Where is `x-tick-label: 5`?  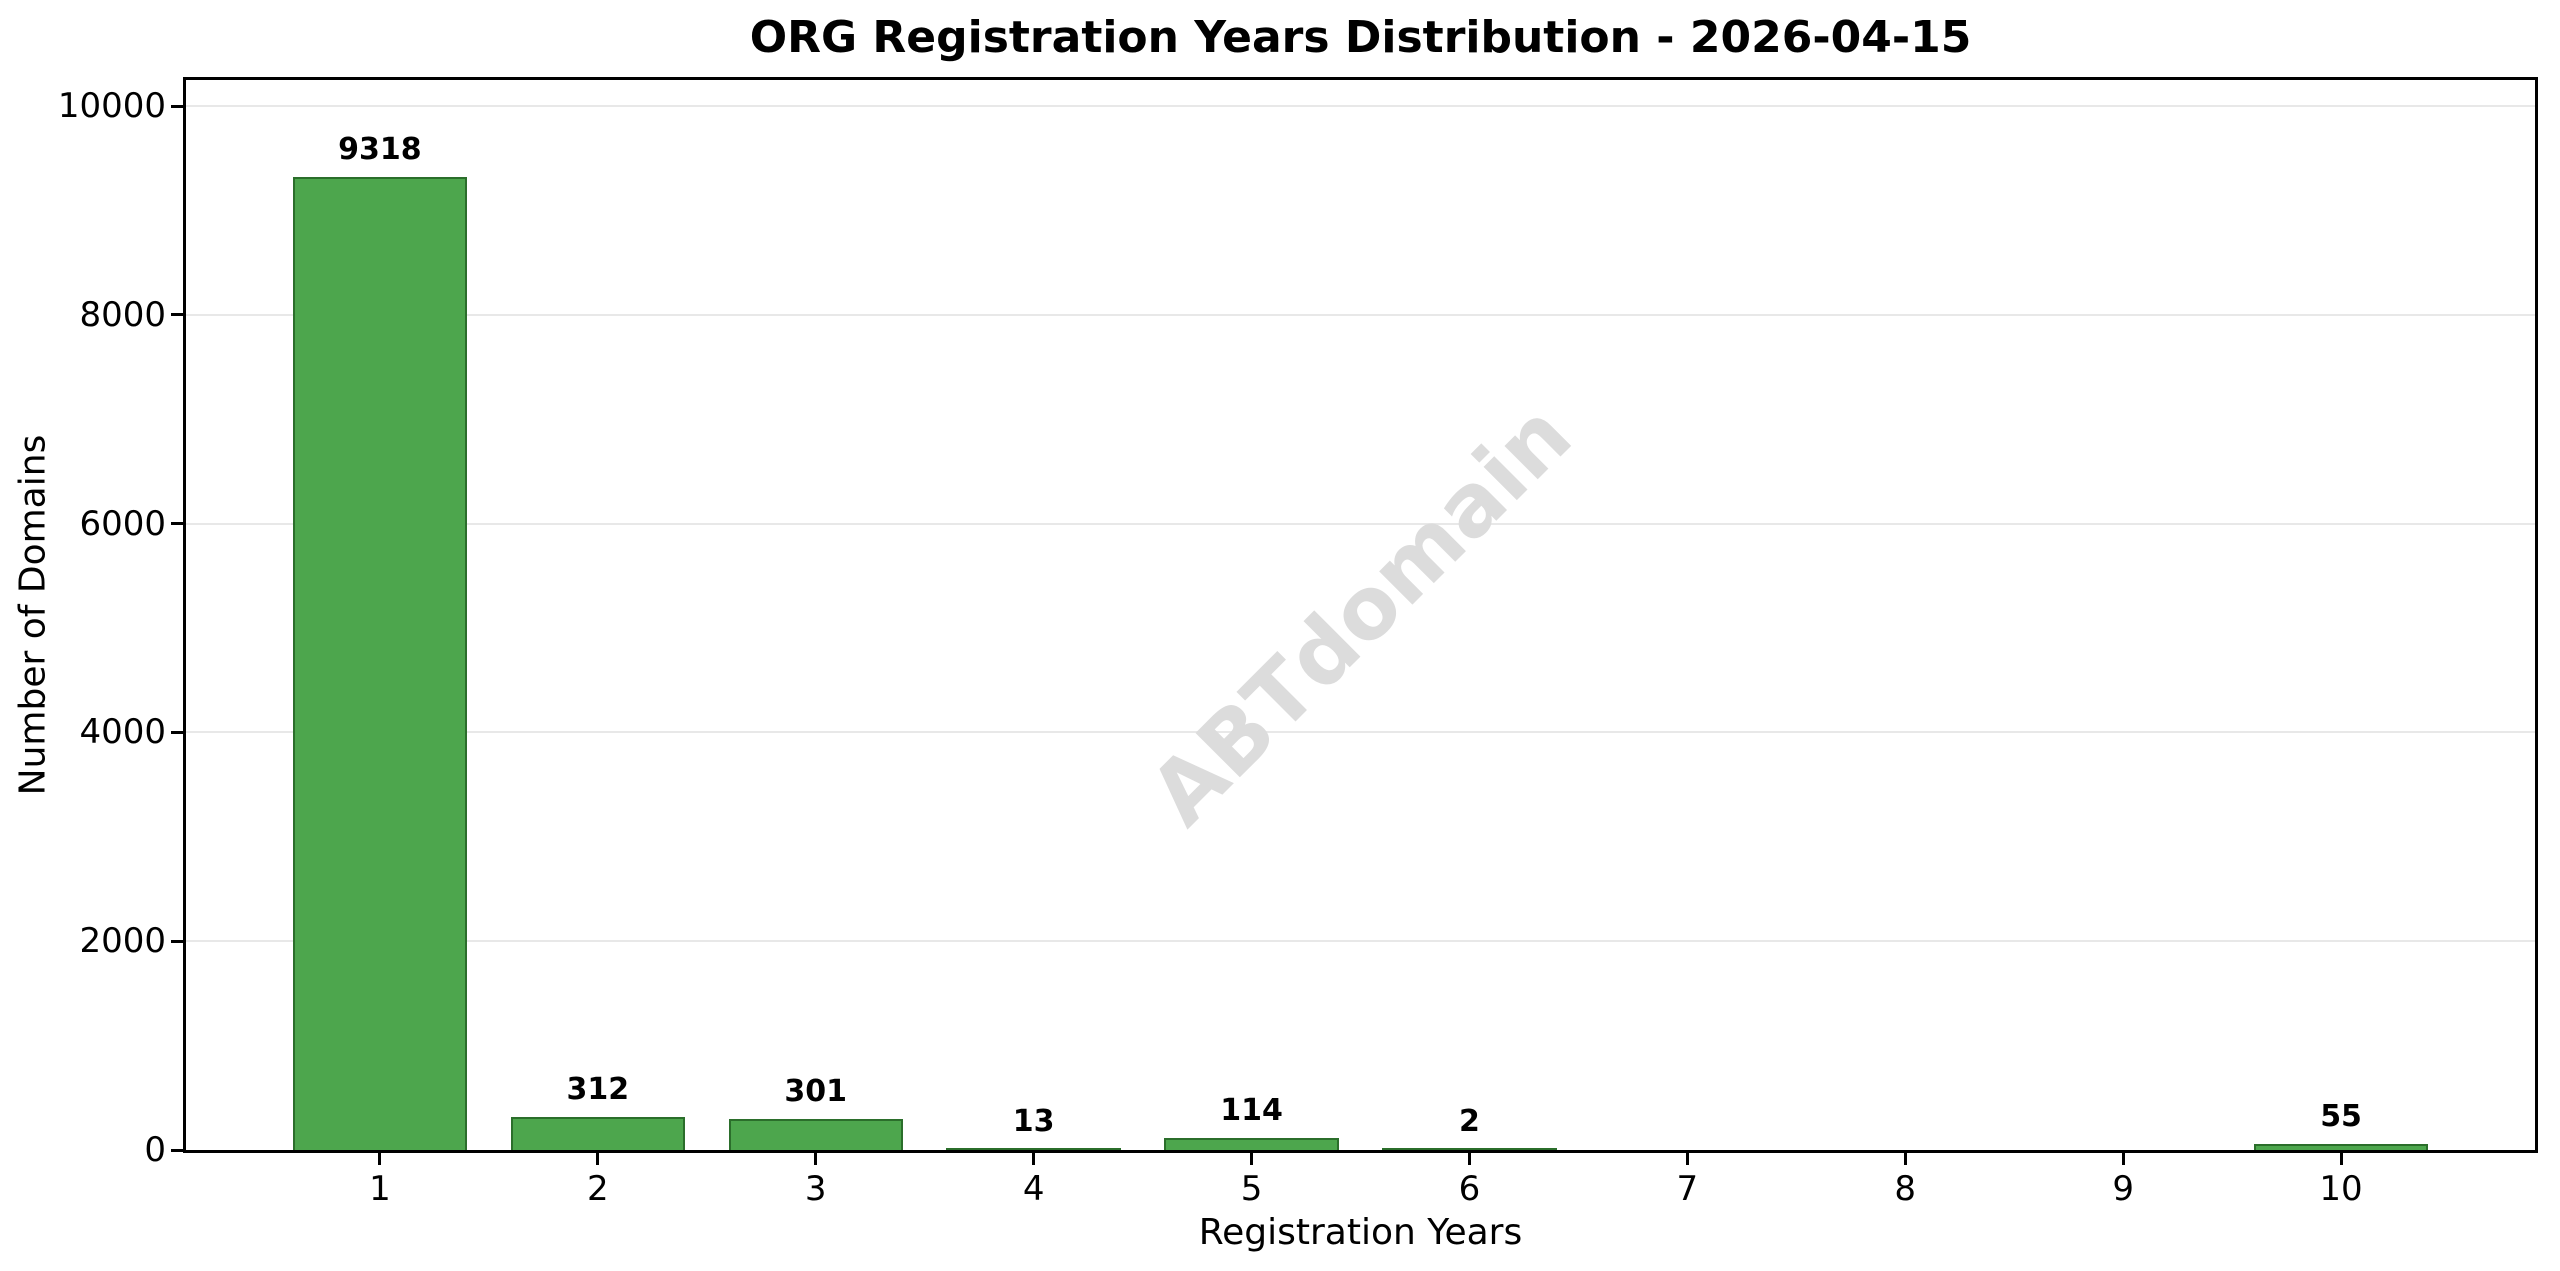
x-tick-label: 5 is located at coordinates (1251, 1189).